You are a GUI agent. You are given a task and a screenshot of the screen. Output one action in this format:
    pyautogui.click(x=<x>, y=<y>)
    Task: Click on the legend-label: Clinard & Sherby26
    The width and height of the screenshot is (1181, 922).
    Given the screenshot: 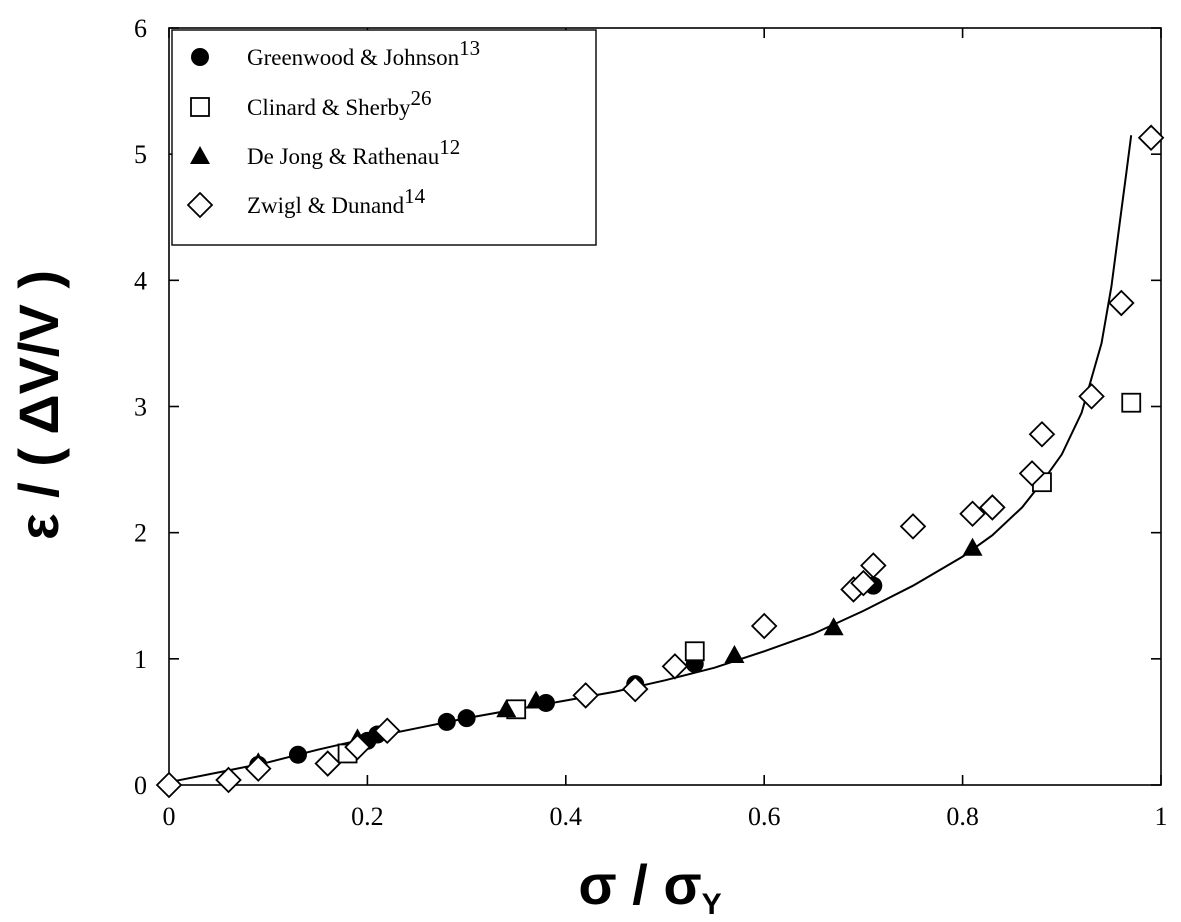 What is the action you would take?
    pyautogui.click(x=339, y=103)
    